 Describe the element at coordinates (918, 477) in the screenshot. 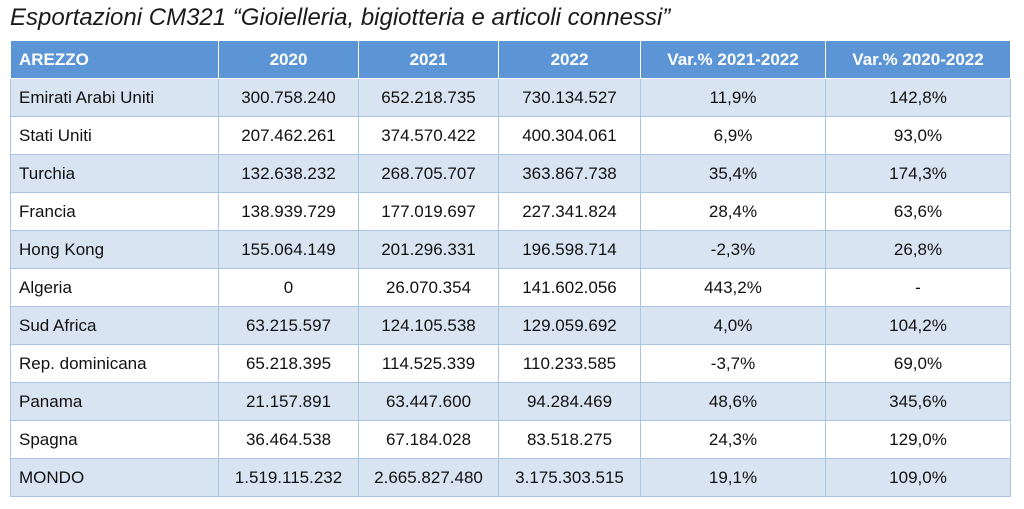

I see `value-cell: 109,0%` at that location.